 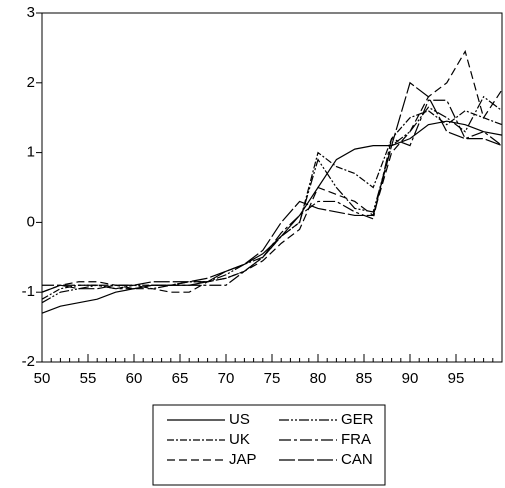 What do you see at coordinates (356, 439) in the screenshot?
I see `legend-label: FRA` at bounding box center [356, 439].